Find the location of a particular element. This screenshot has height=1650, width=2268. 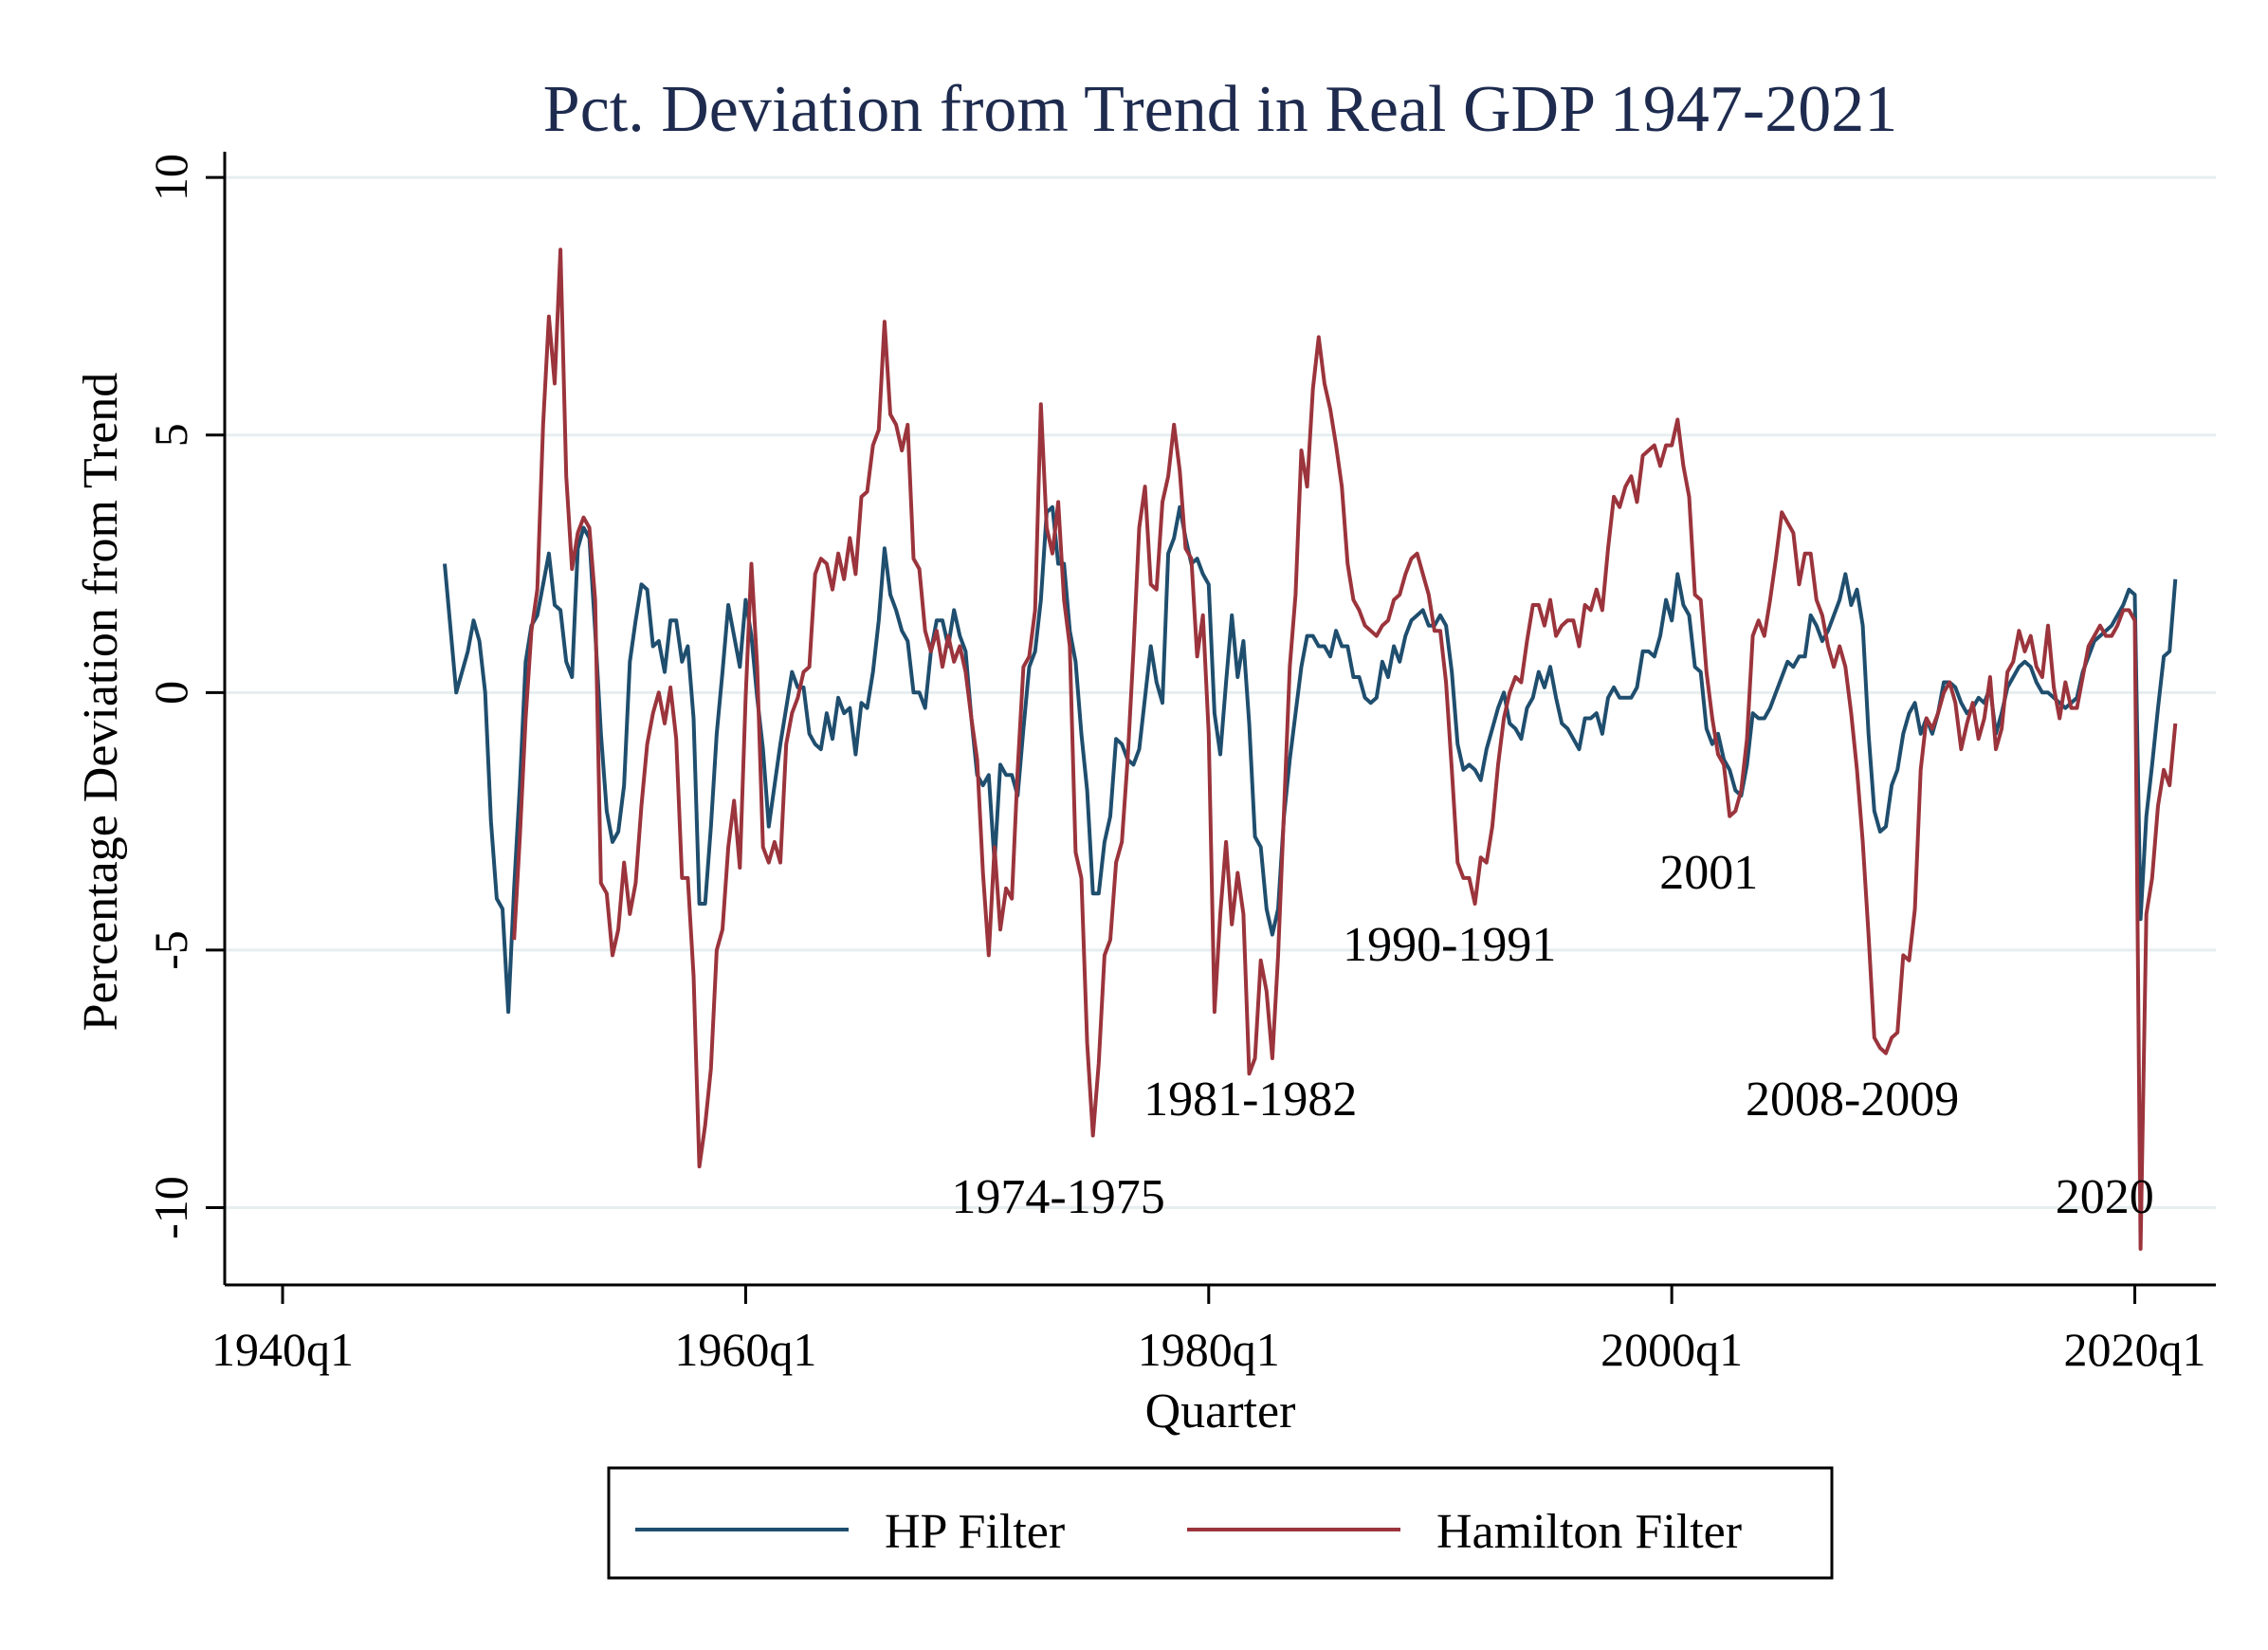

annotation-1: 1981-1982 is located at coordinates (1250, 1099).